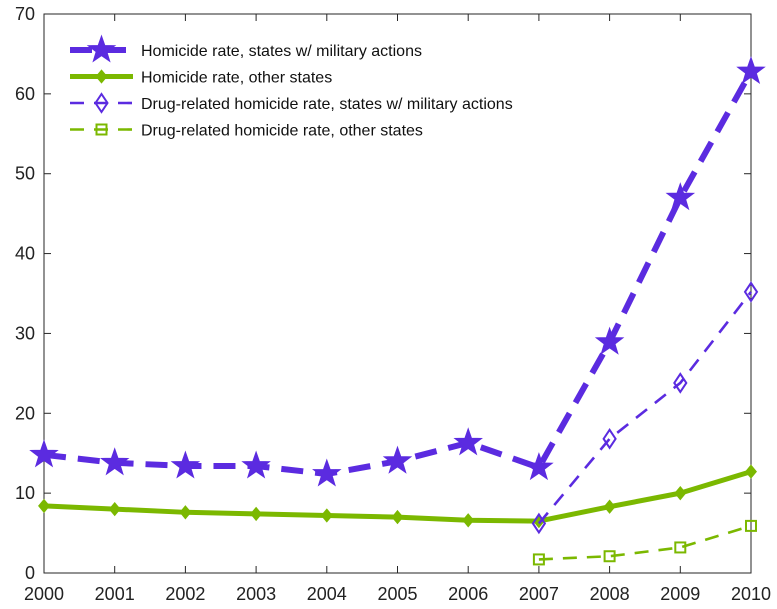 This screenshot has height=609, width=777. Describe the element at coordinates (185, 594) in the screenshot. I see `x-tick-label: 2002` at that location.